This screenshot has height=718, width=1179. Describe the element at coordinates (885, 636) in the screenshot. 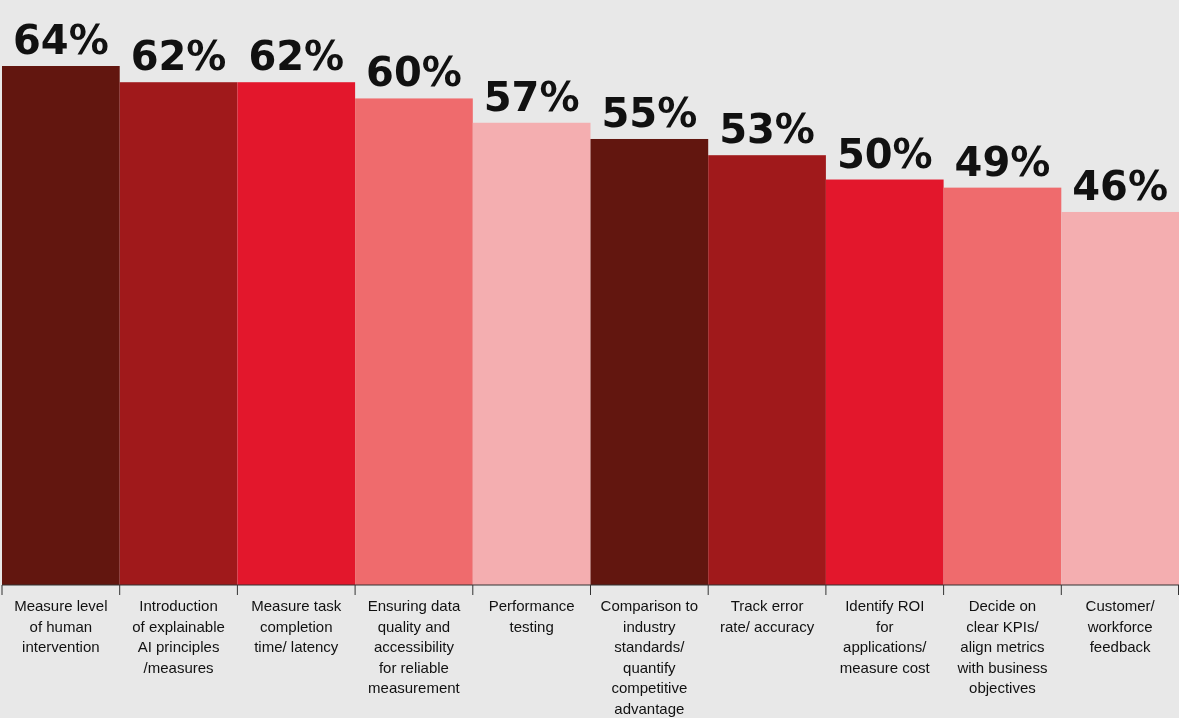

I see `x-tick-label: Identify ROI for applications/ measure cost` at that location.